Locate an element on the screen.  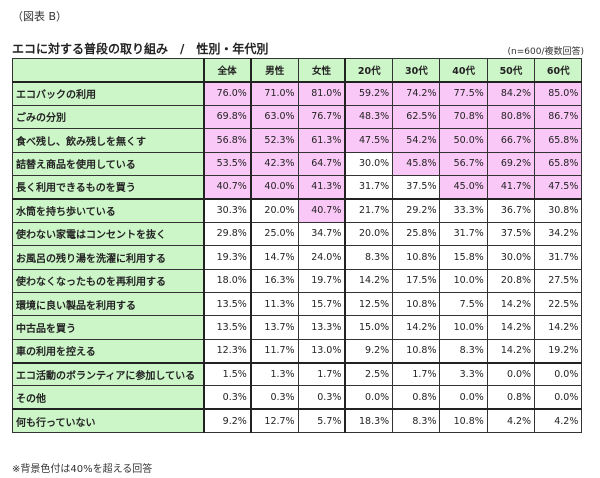
value-cell: 14.7% is located at coordinates (274, 257).